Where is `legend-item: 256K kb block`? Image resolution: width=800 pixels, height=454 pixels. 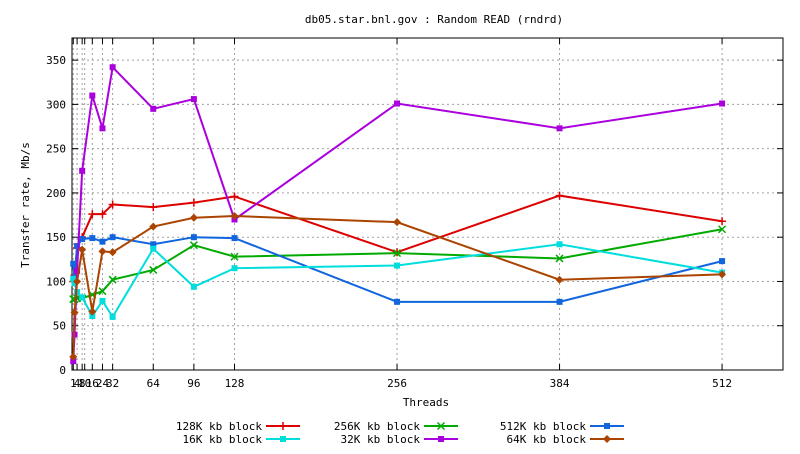 legend-item: 256K kb block is located at coordinates (396, 426).